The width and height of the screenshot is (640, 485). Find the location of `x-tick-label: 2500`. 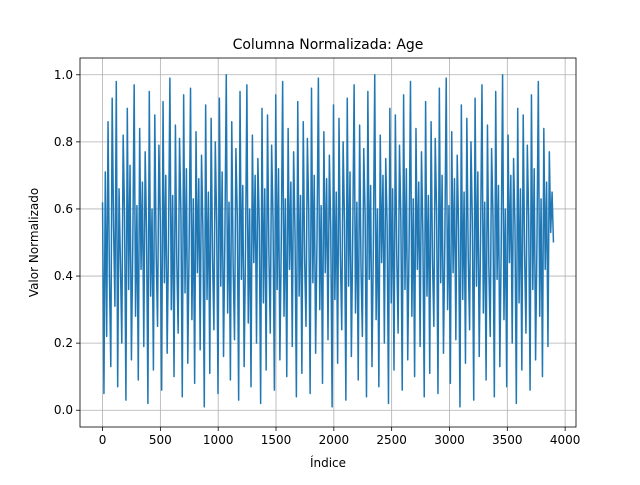

x-tick-label: 2500 is located at coordinates (391, 440).